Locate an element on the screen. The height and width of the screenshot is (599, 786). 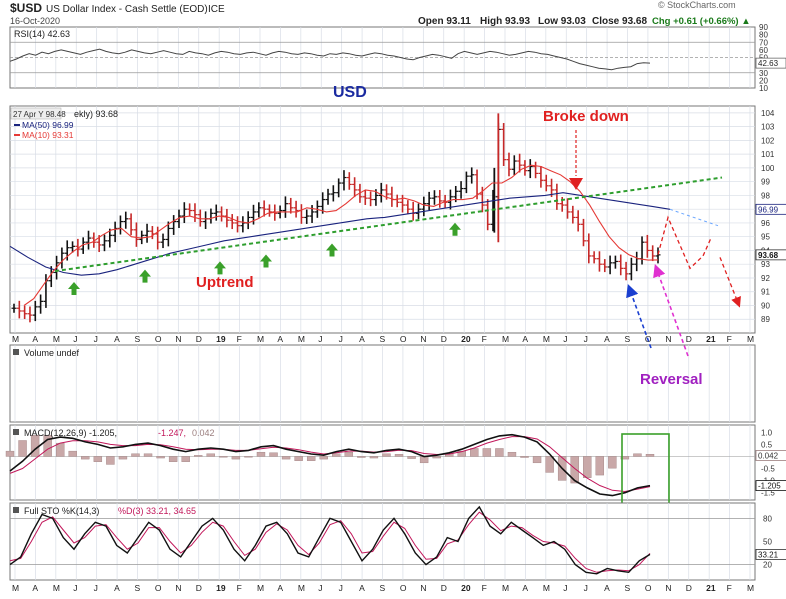
annotation-uptrend: Uptrend is located at coordinates (225, 282).